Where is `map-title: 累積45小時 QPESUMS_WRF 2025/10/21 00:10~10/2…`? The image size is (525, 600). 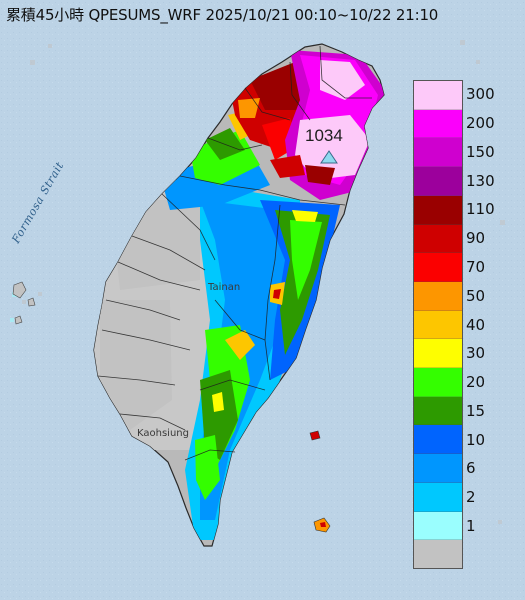 map-title: 累積45小時 QPESUMS_WRF 2025/10/21 00:10~10/2… is located at coordinates (222, 15).